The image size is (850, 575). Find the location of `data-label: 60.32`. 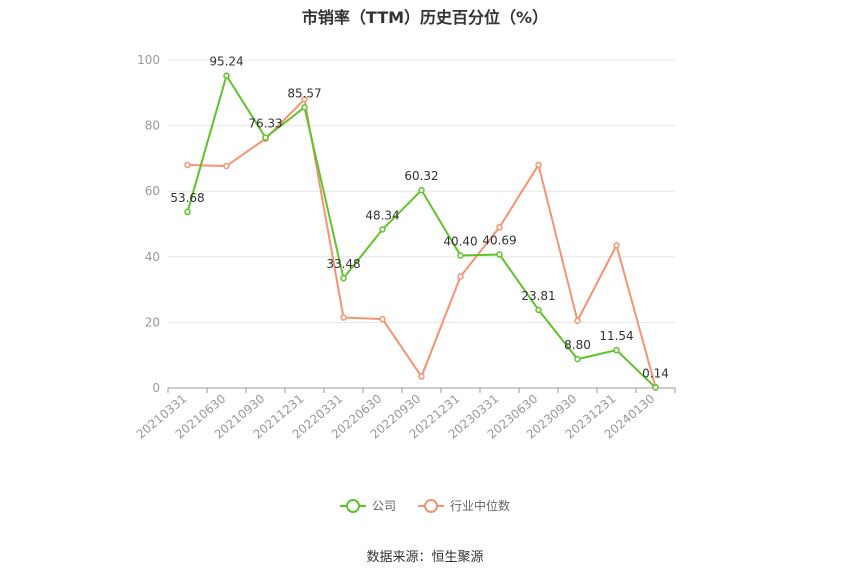

data-label: 60.32 is located at coordinates (421, 176).